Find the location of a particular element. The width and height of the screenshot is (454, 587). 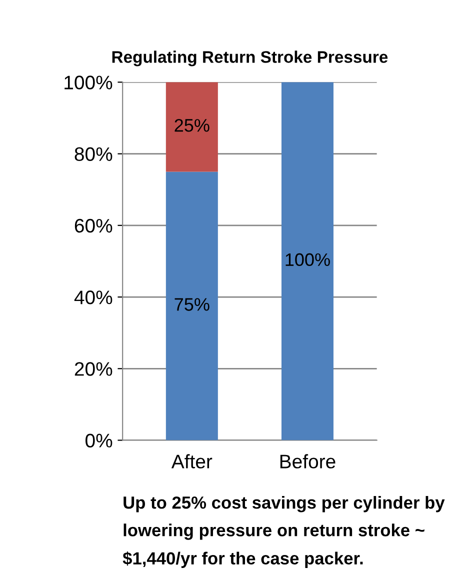

x-tick-label: After is located at coordinates (191, 461).